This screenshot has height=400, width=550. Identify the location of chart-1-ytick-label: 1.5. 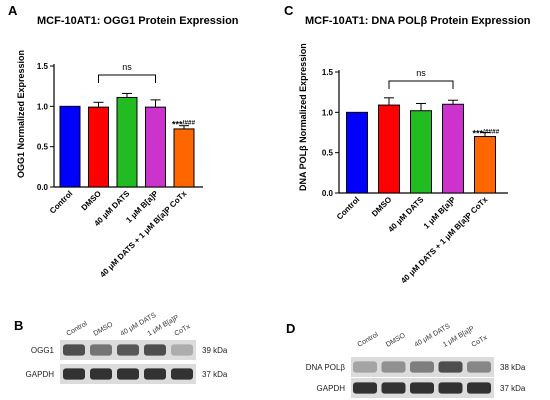
(328, 72).